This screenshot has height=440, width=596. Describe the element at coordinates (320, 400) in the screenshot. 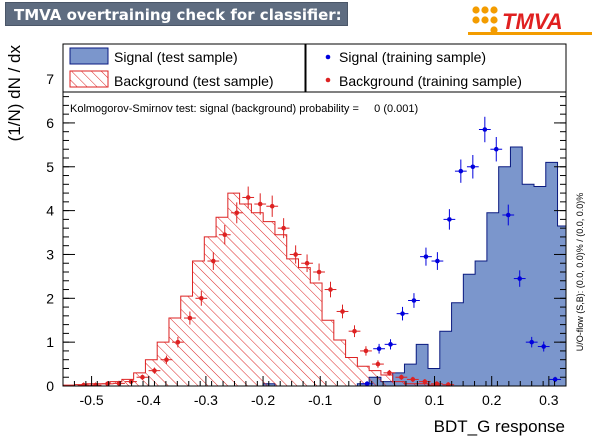

I see `x-tick-label: -0.1` at that location.